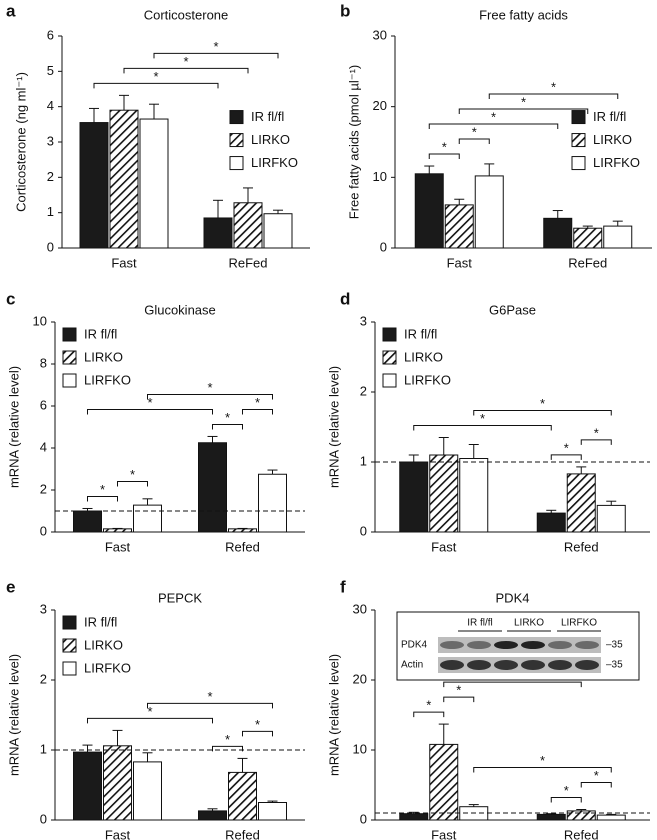 This screenshot has width=657, height=840. I want to click on chart-title: Glucokinase, so click(180, 309).